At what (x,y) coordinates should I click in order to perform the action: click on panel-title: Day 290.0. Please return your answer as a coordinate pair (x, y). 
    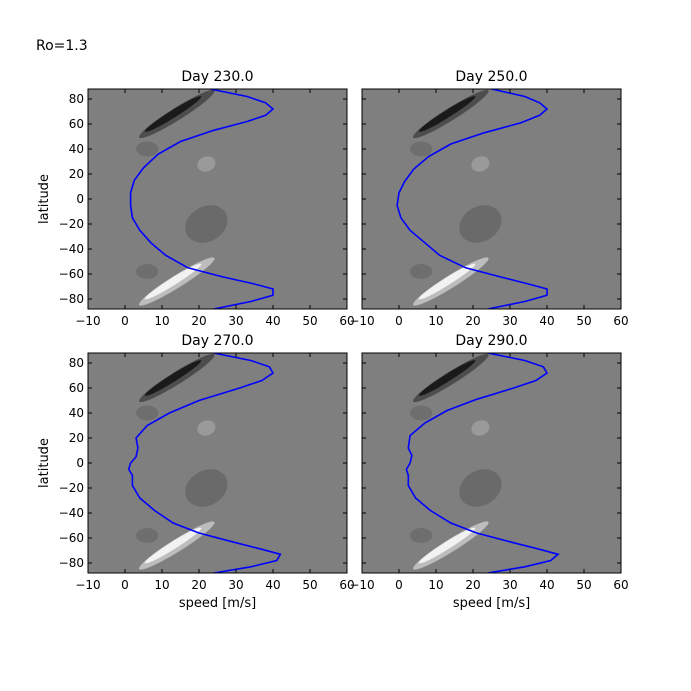
    Looking at the image, I should click on (491, 341).